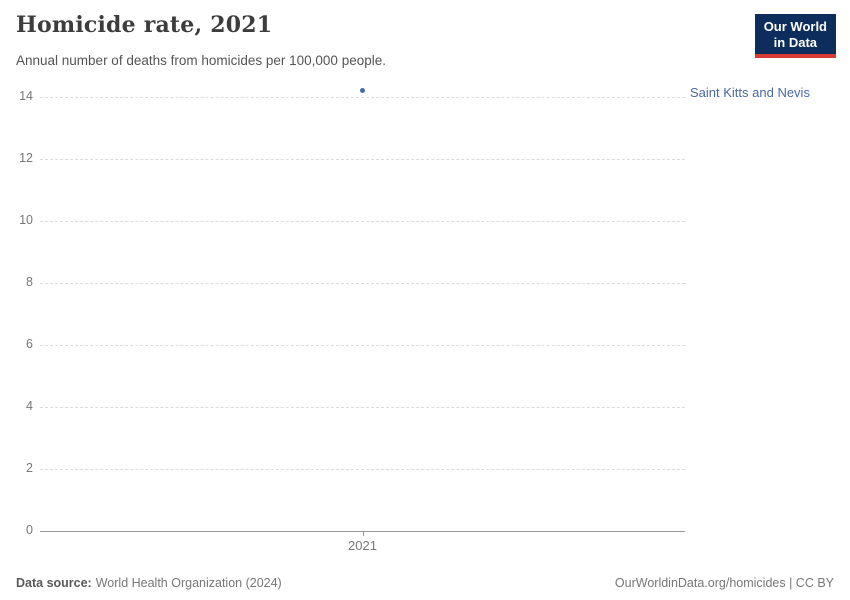 The image size is (850, 600). What do you see at coordinates (795, 42) in the screenshot?
I see `owid-logo-line2: in Data` at bounding box center [795, 42].